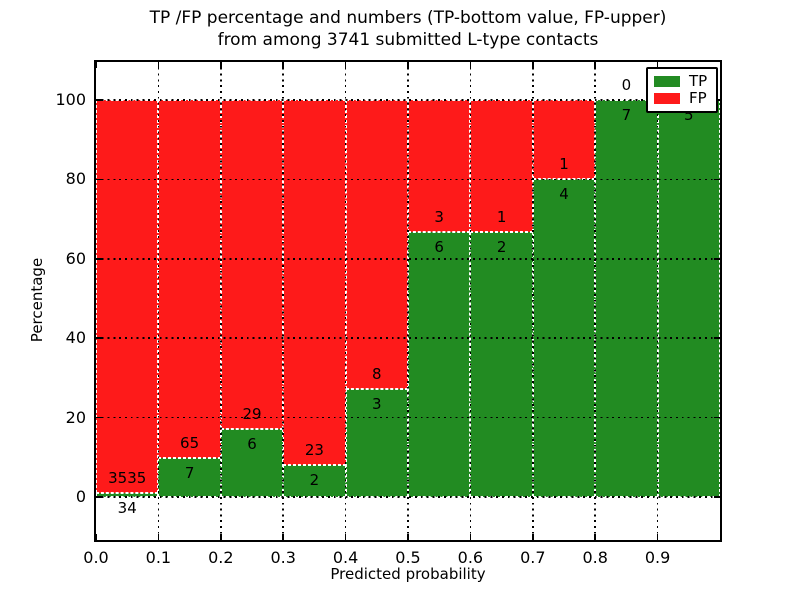  I want to click on fp-count-label: 0, so click(626, 85).